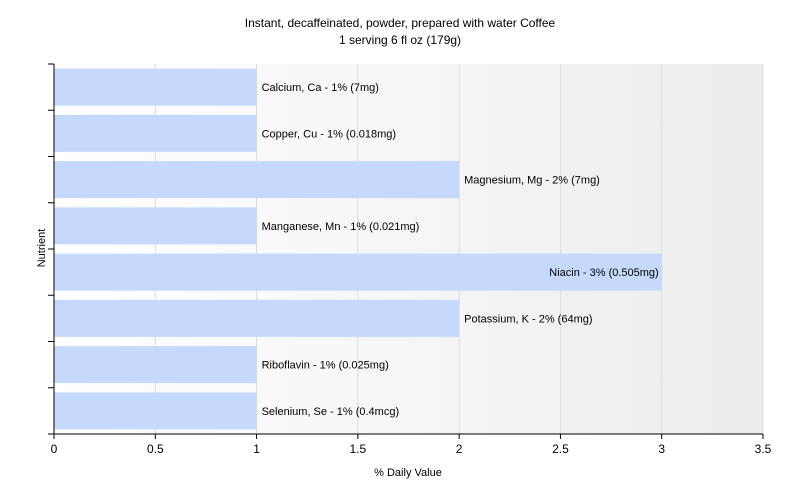  Describe the element at coordinates (532, 181) in the screenshot. I see `bar-label: Magnesium, Mg - 2% (7mg)` at that location.